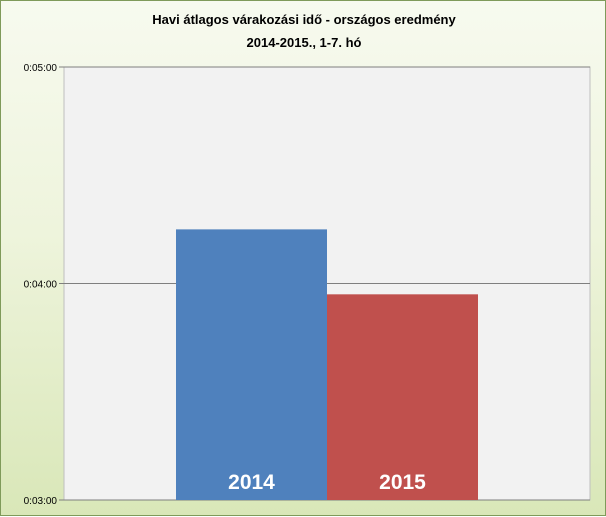 This screenshot has height=517, width=606. Describe the element at coordinates (402, 397) in the screenshot. I see `bar-2015` at that location.